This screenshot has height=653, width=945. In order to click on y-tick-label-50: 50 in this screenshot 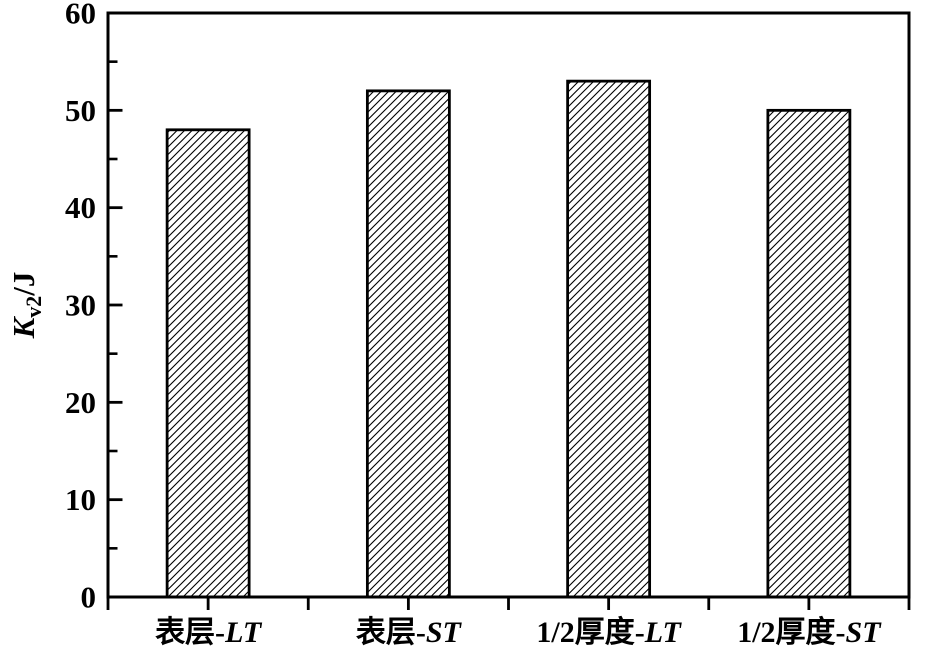, I will do `click(80, 110)`.